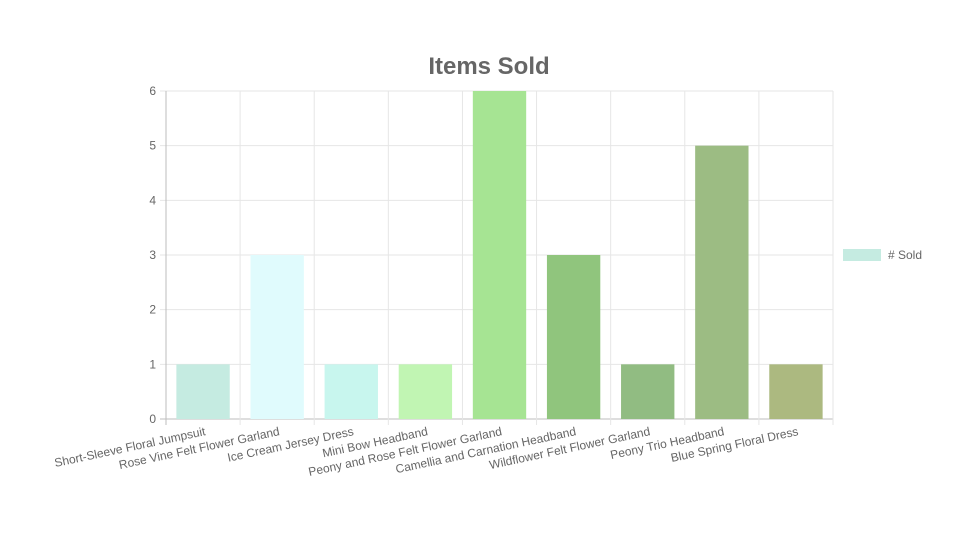  Describe the element at coordinates (882, 255) in the screenshot. I see `legend: # Sold` at that location.